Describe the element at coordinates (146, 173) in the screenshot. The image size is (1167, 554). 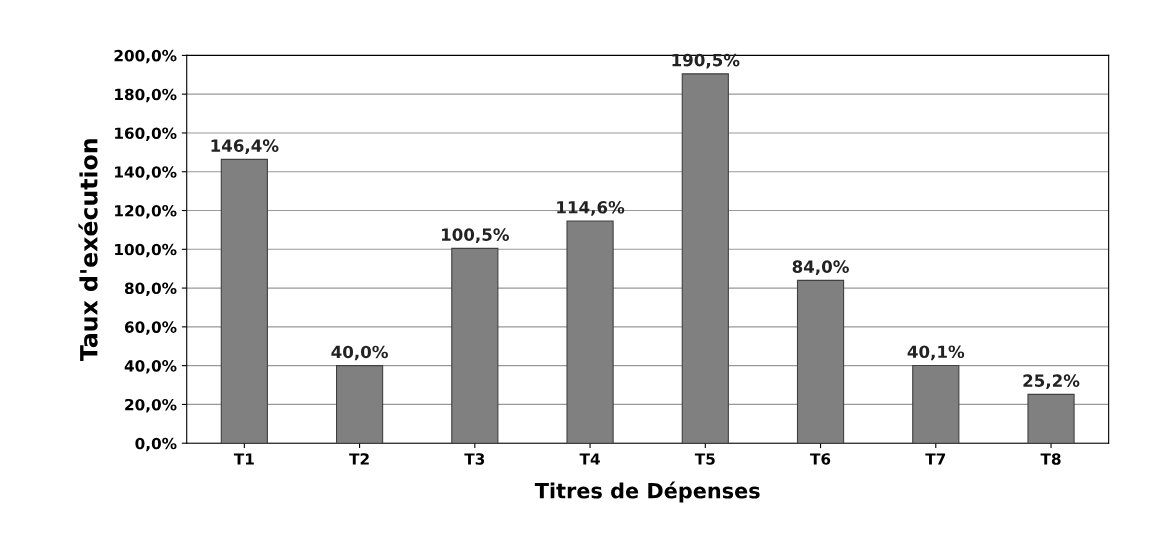
I see `y-tick-label: 140,0%` at that location.